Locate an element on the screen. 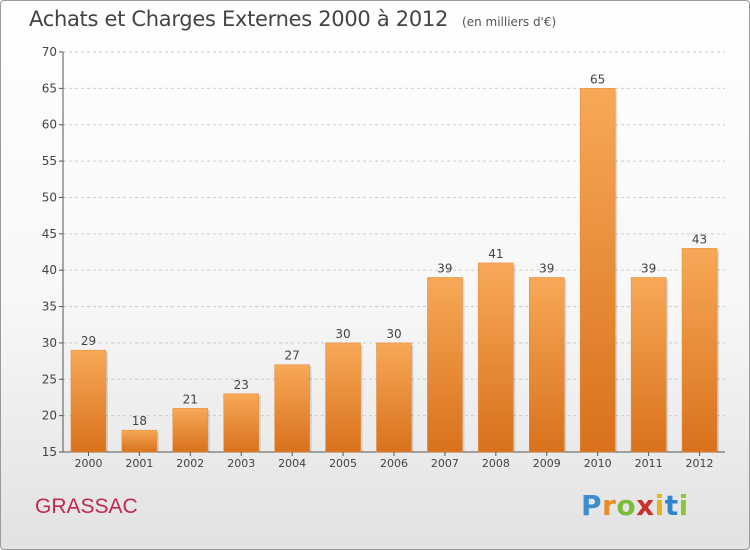  x-tick-label: 2002 is located at coordinates (190, 463).